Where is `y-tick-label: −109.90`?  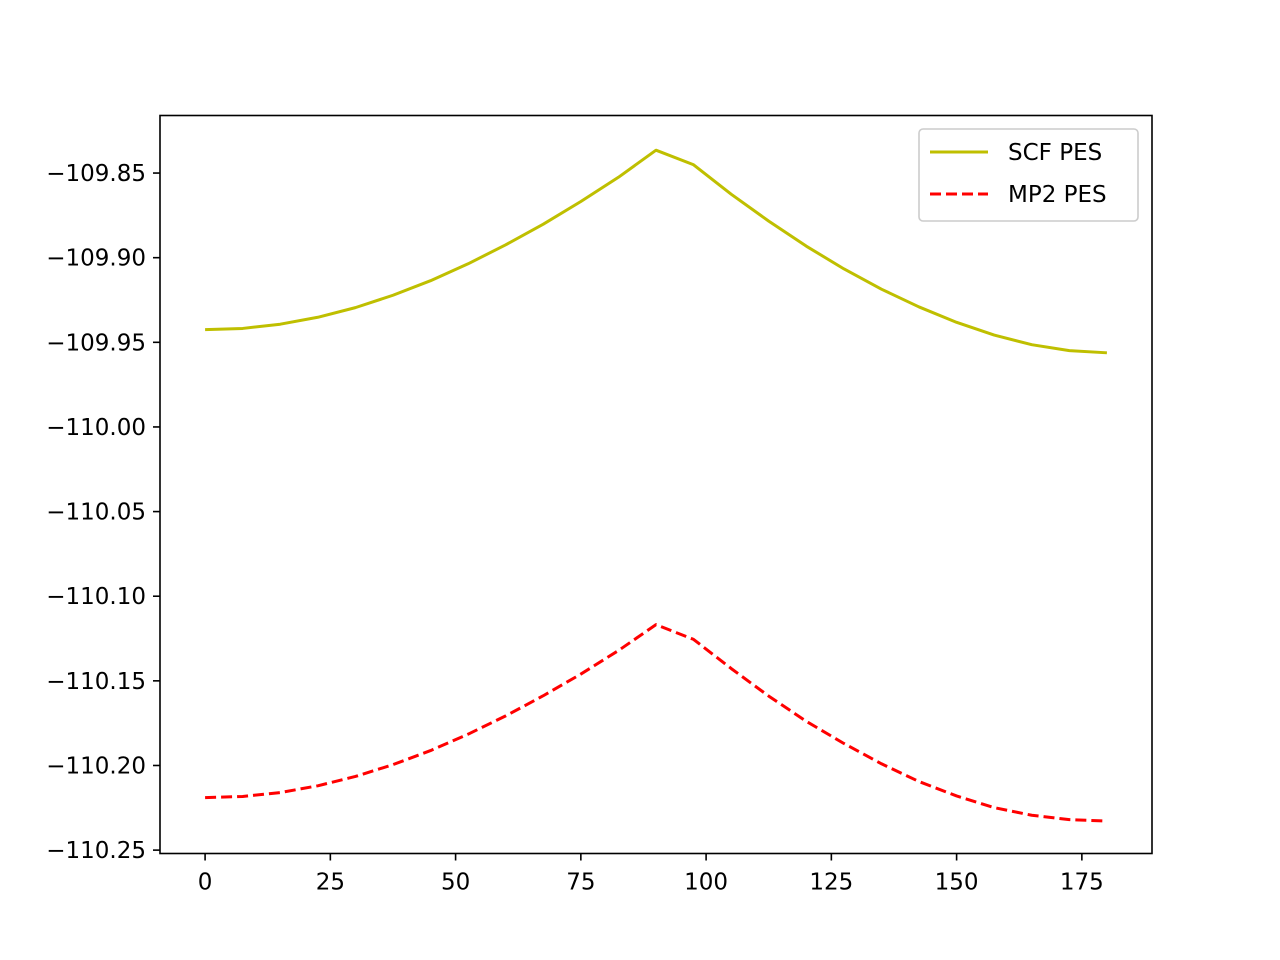 y-tick-label: −109.90 is located at coordinates (96, 259).